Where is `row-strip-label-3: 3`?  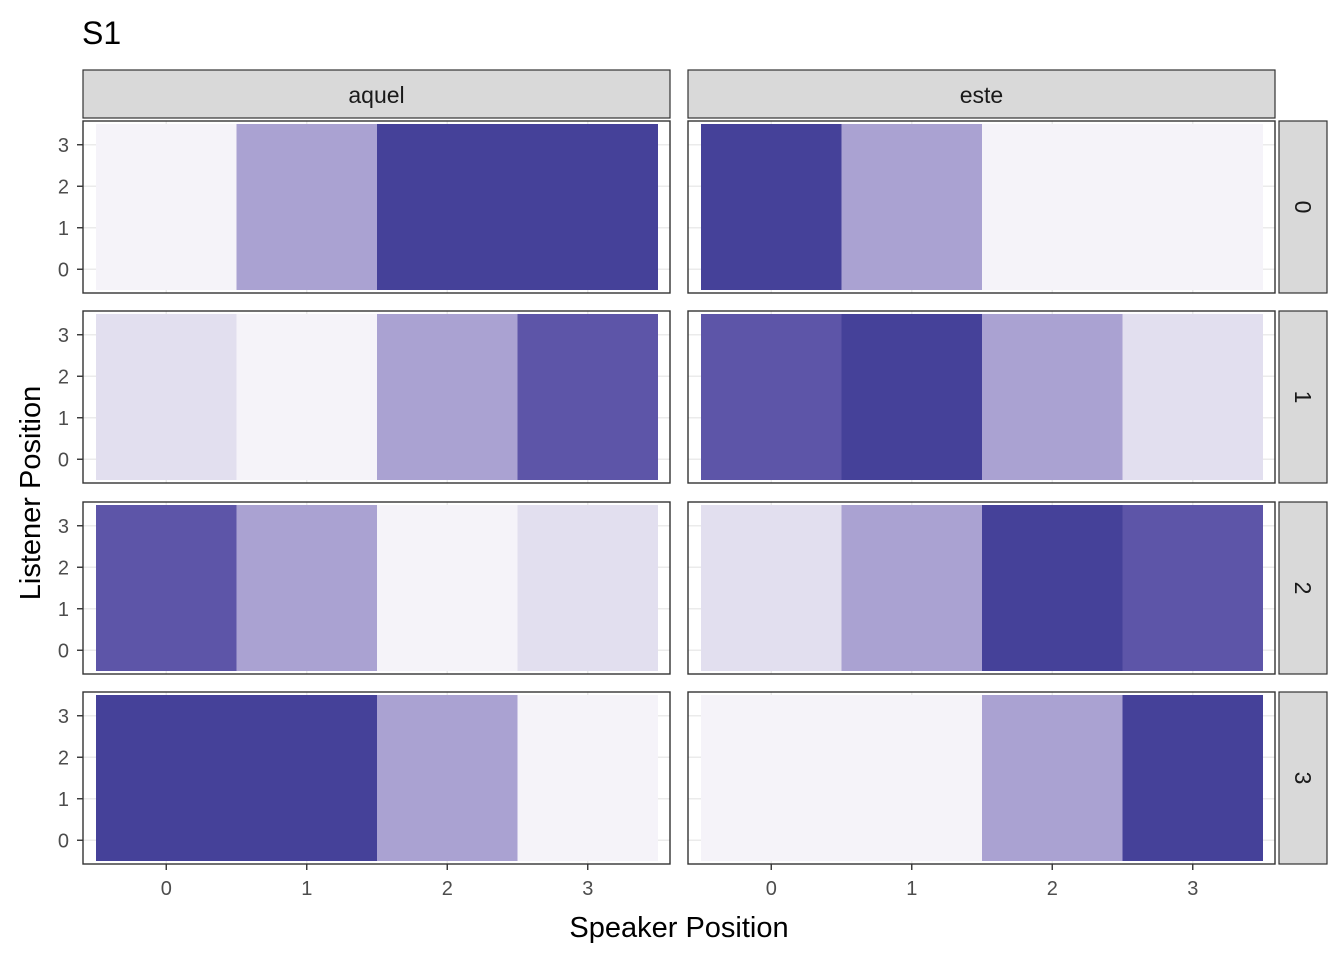 row-strip-label-3: 3 is located at coordinates (1303, 778).